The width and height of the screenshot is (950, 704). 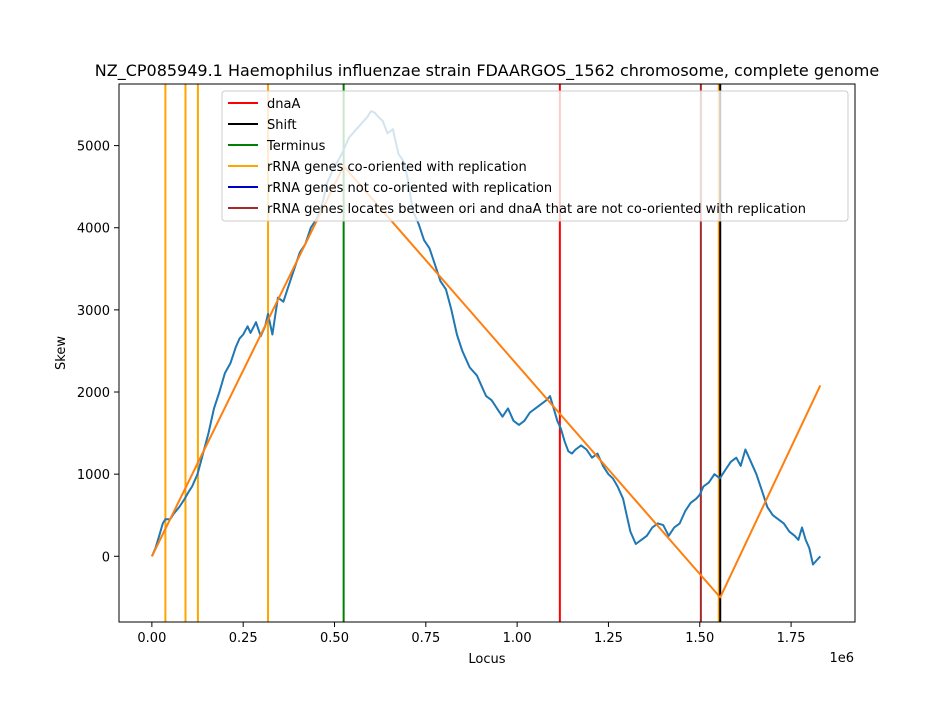 What do you see at coordinates (397, 167) in the screenshot?
I see `legend-label: rRNA genes co-oriented with replication` at bounding box center [397, 167].